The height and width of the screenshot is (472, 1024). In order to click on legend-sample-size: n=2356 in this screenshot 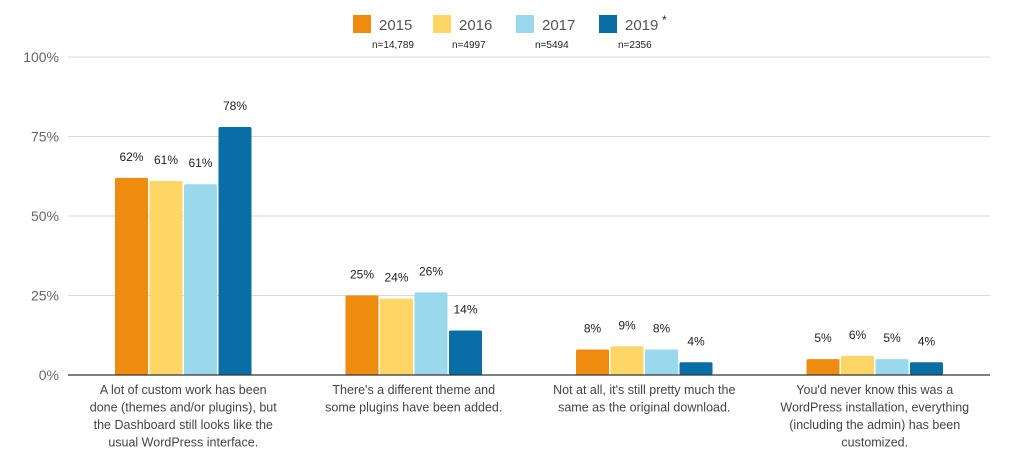, I will do `click(635, 45)`.